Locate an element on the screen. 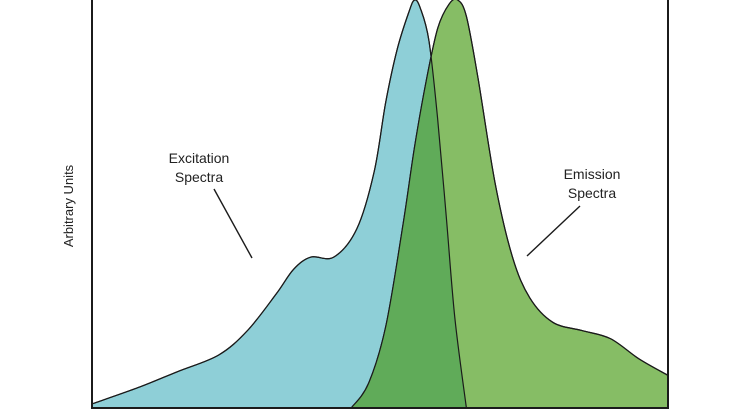 The width and height of the screenshot is (740, 416). excitation-annotation-line-1: Excitation is located at coordinates (199, 158).